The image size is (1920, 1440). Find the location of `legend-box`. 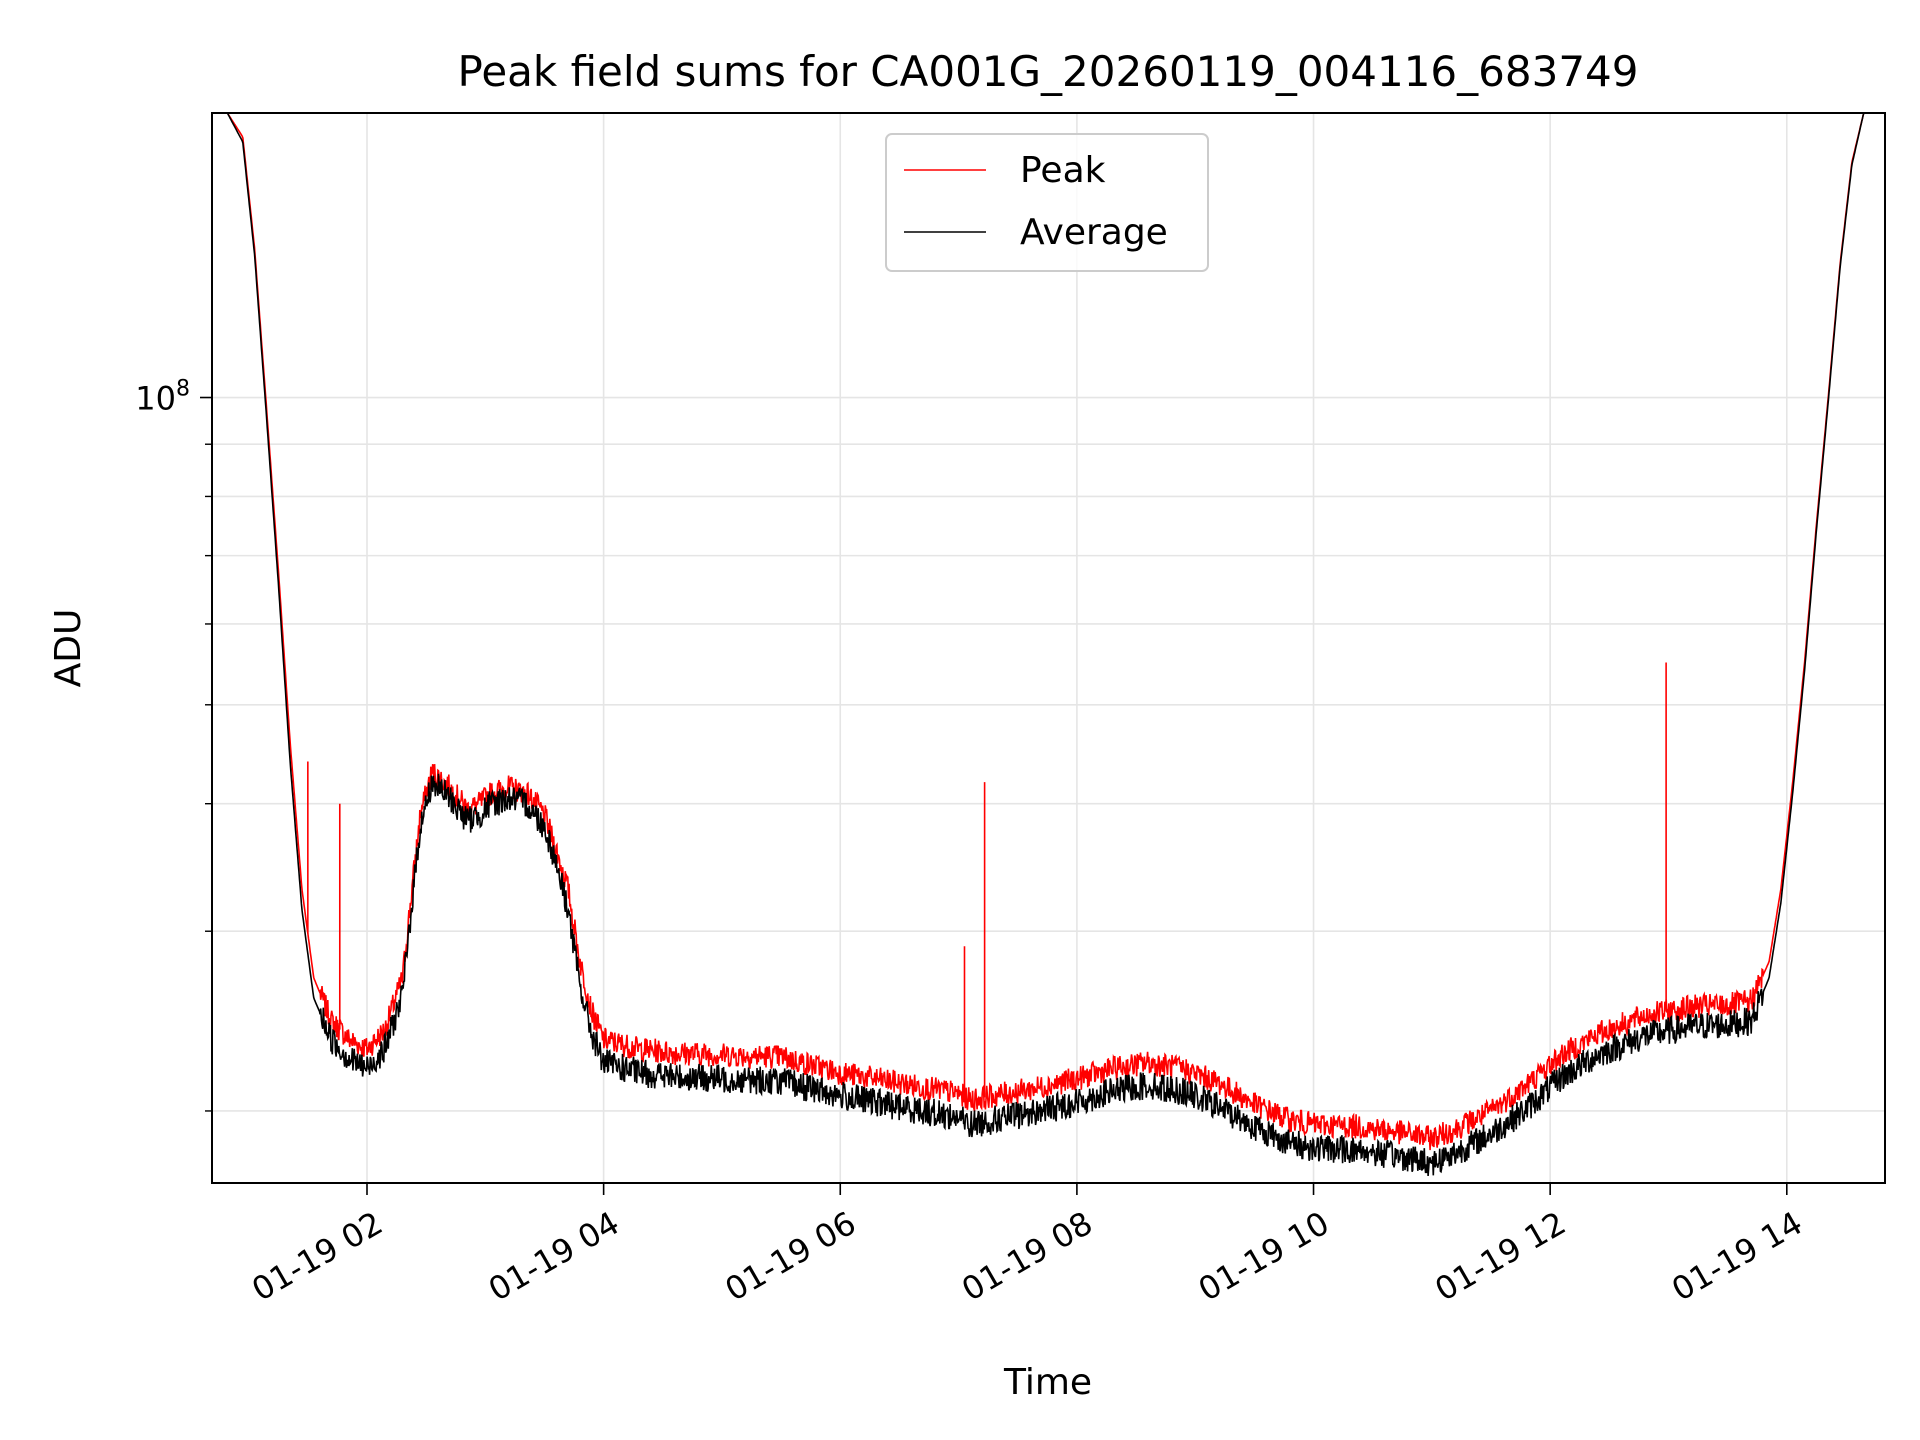

legend-box is located at coordinates (1047, 202).